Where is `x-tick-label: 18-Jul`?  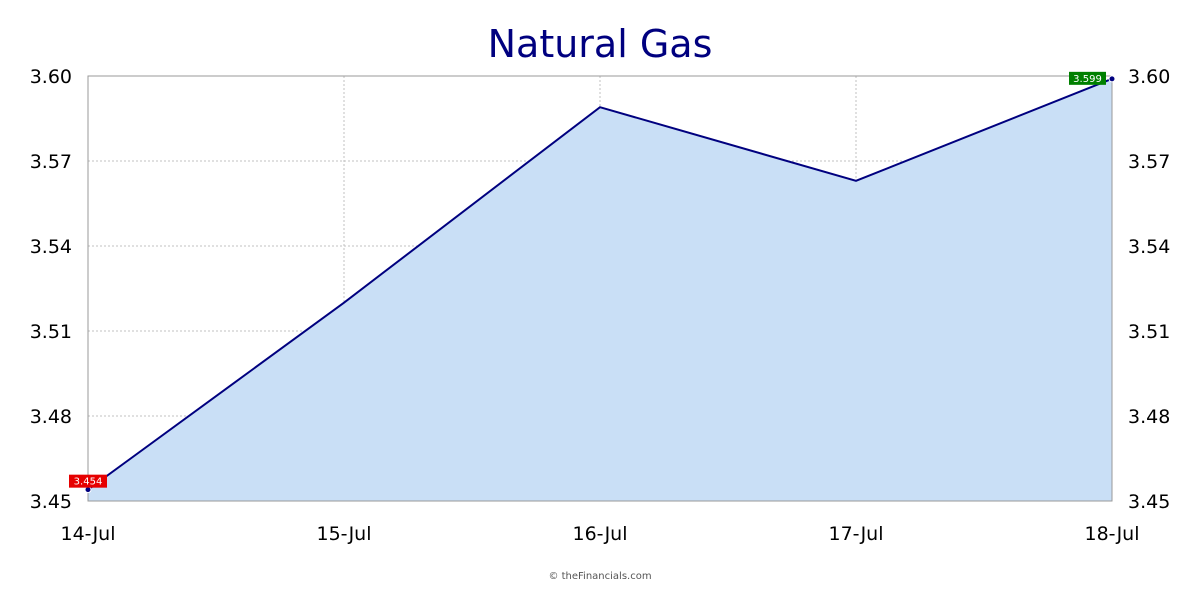 x-tick-label: 18-Jul is located at coordinates (1111, 534).